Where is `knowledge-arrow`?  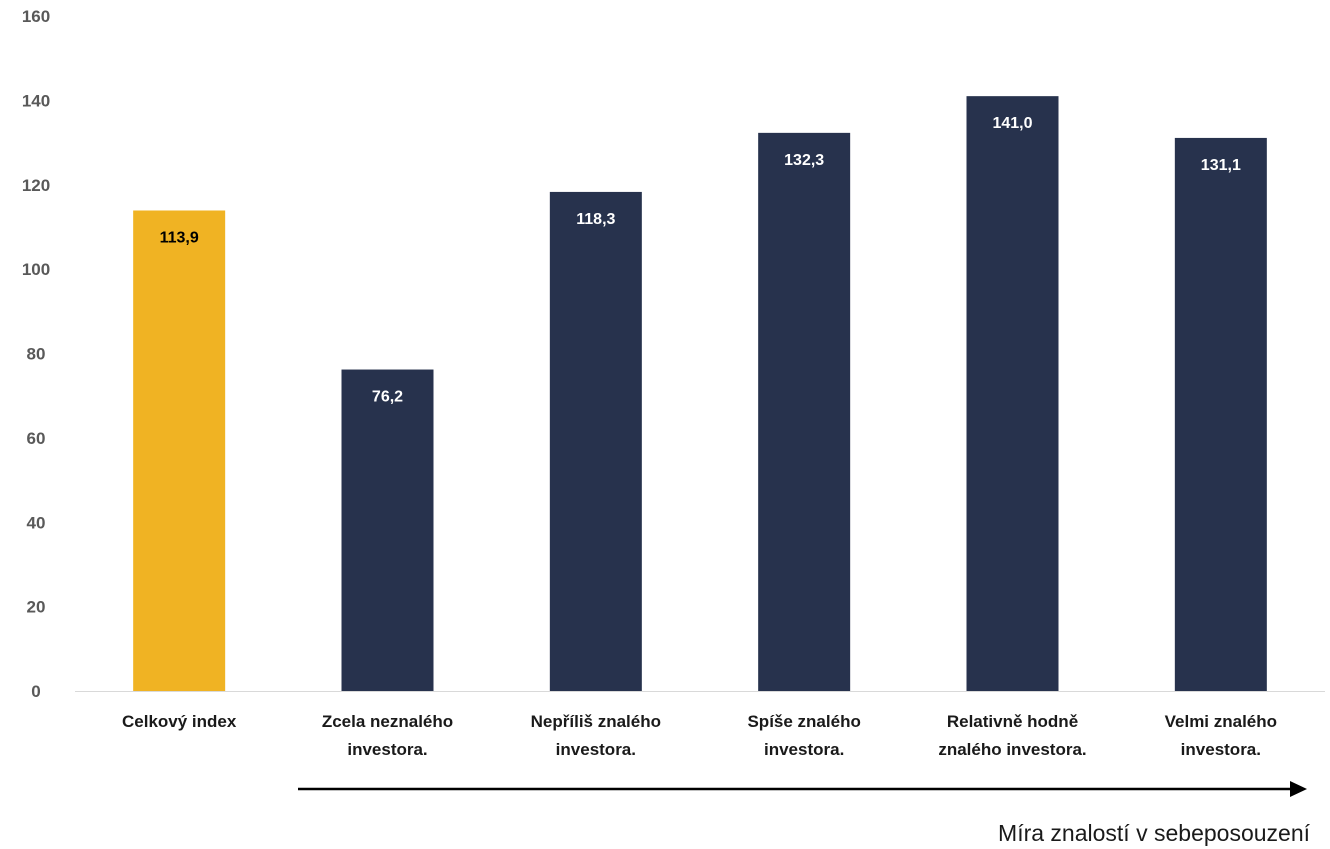
knowledge-arrow is located at coordinates (802, 789).